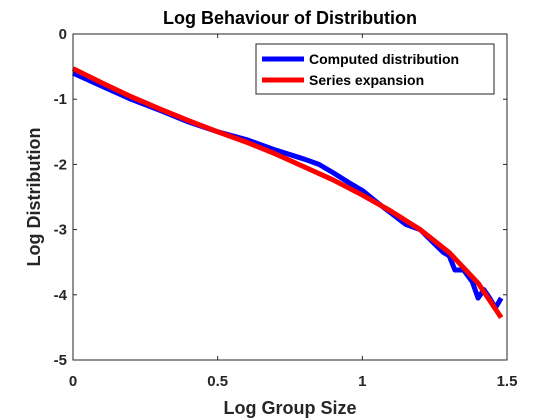  What do you see at coordinates (61, 295) in the screenshot?
I see `y-tick-label: -4` at bounding box center [61, 295].